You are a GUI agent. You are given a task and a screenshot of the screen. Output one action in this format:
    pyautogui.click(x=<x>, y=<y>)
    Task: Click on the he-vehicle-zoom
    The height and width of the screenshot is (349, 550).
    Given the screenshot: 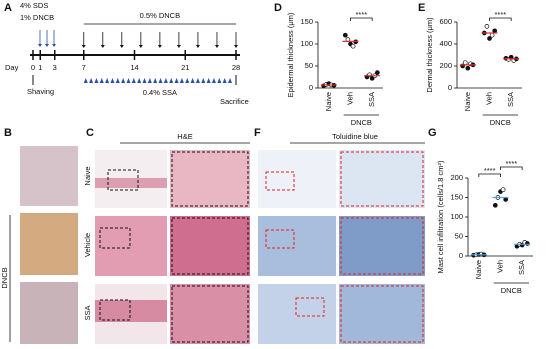 What is the action you would take?
    pyautogui.click(x=210, y=246)
    